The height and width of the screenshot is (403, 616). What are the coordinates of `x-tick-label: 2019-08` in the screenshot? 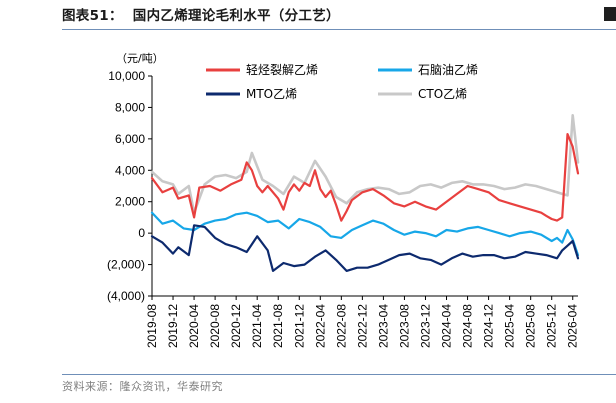 It's located at (152, 326).